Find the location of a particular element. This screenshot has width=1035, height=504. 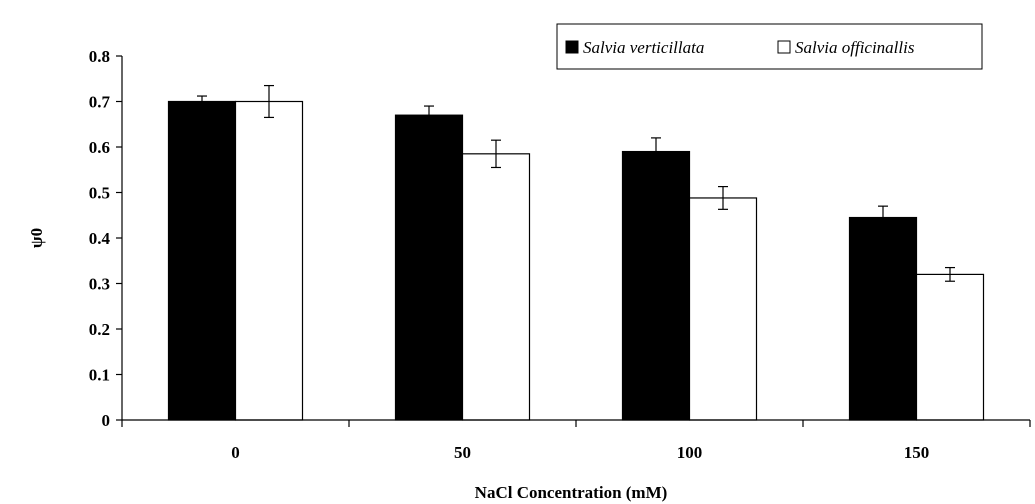

legend: Salvia verticillata Salvia officinallis is located at coordinates (769, 46).